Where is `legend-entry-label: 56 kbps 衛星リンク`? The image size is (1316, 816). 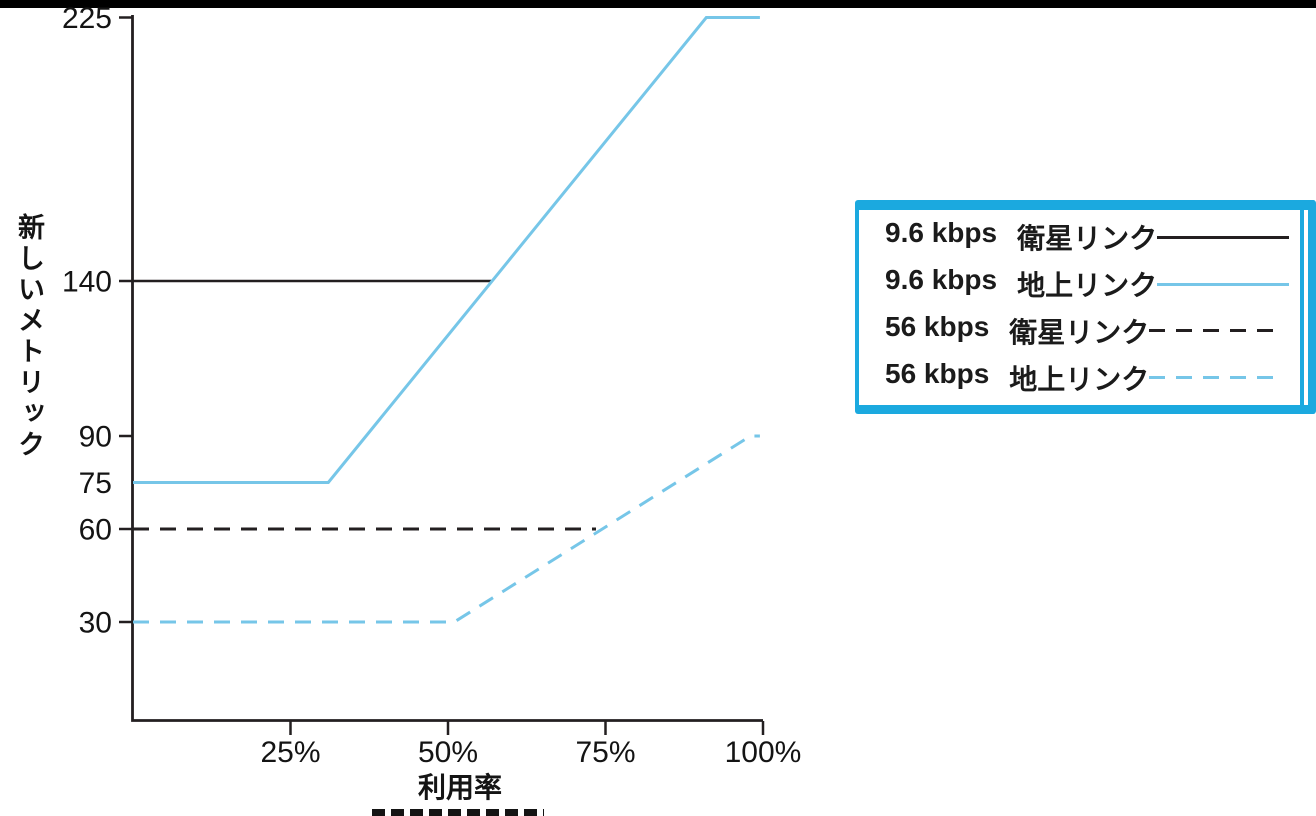
legend-entry-label: 56 kbps 衛星リンク is located at coordinates (1017, 331).